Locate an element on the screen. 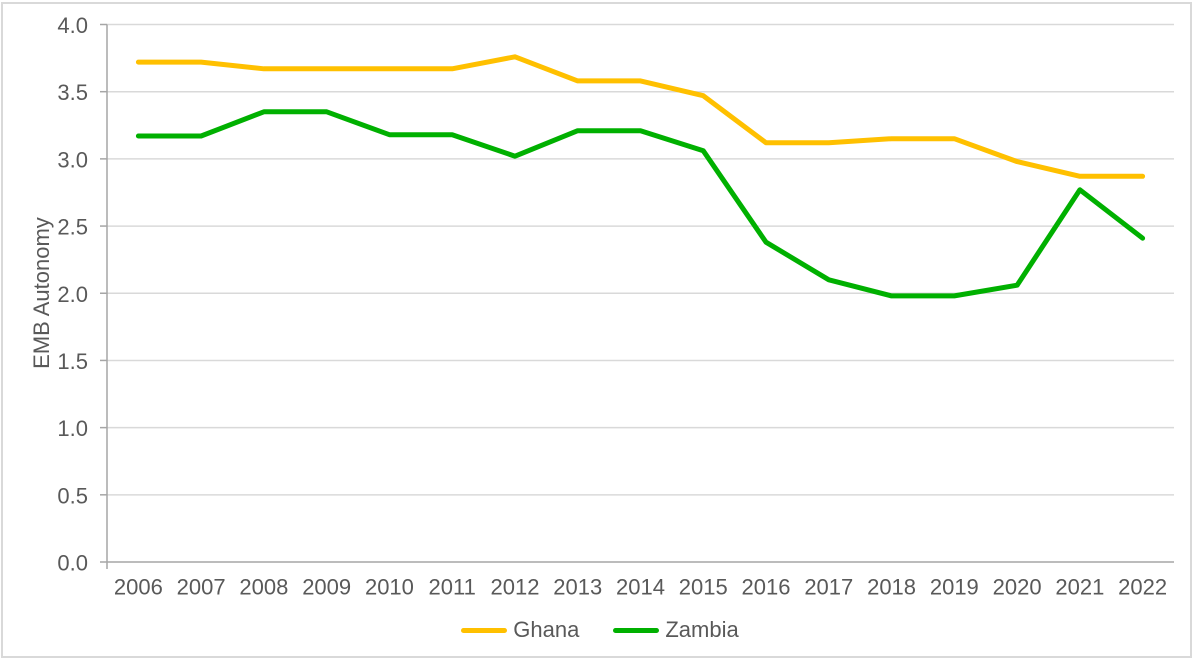 This screenshot has width=1200, height=664. x-axis-tick-label: 2015 is located at coordinates (703, 587).